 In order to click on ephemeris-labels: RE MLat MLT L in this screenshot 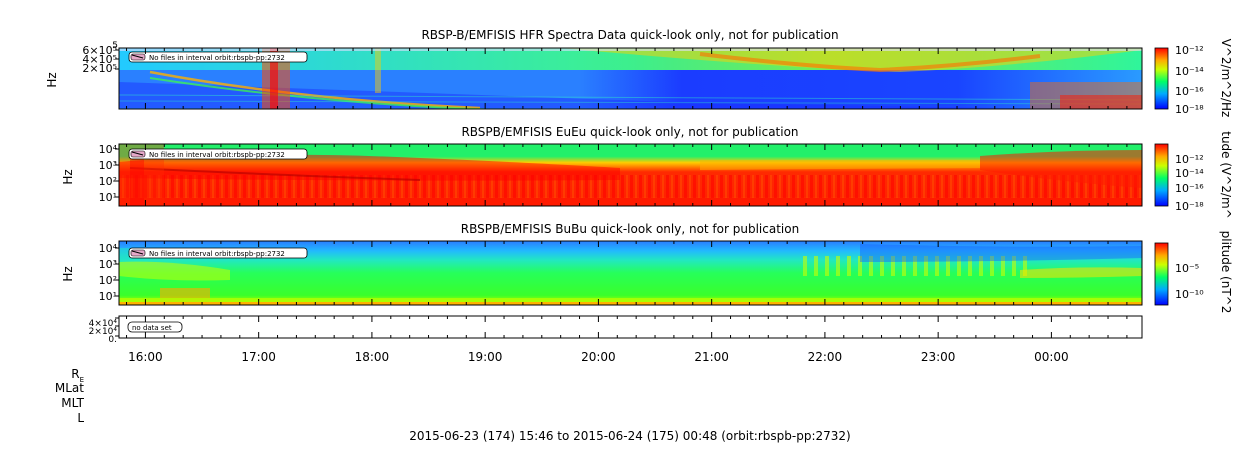, I will do `click(70, 396)`.